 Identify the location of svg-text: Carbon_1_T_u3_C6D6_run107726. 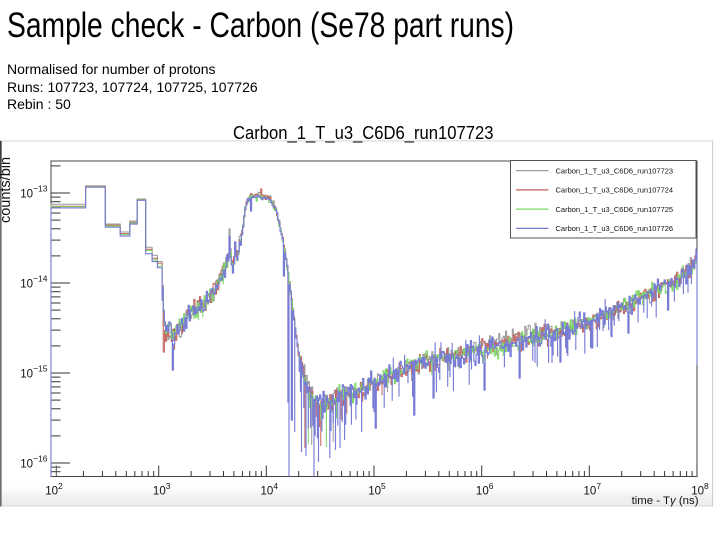
(615, 228).